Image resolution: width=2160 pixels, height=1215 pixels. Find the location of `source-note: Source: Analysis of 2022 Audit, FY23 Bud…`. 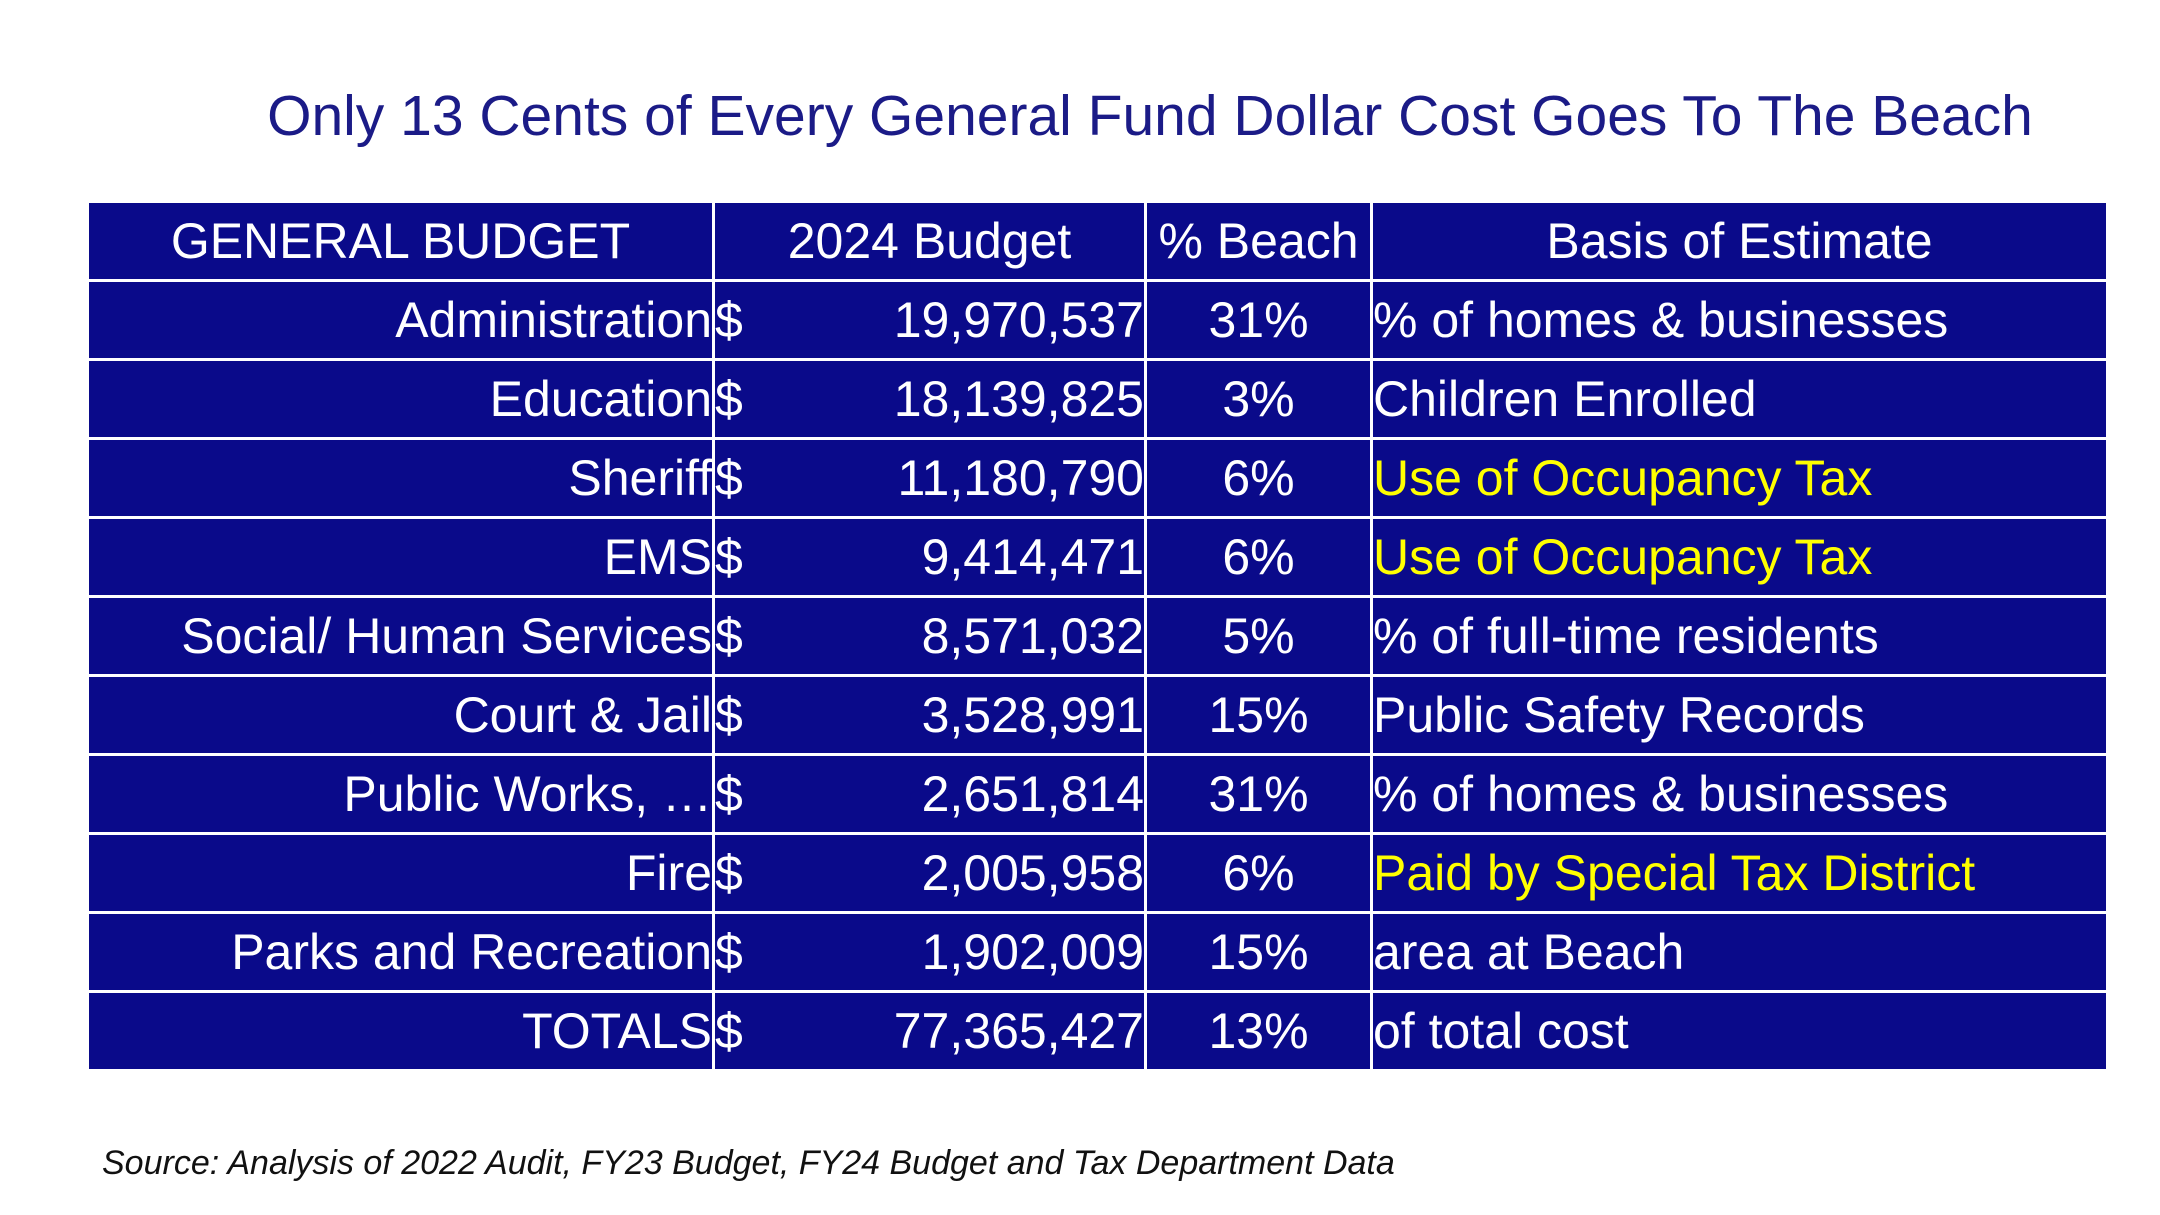

source-note: Source: Analysis of 2022 Audit, FY23 Bud… is located at coordinates (748, 1163).